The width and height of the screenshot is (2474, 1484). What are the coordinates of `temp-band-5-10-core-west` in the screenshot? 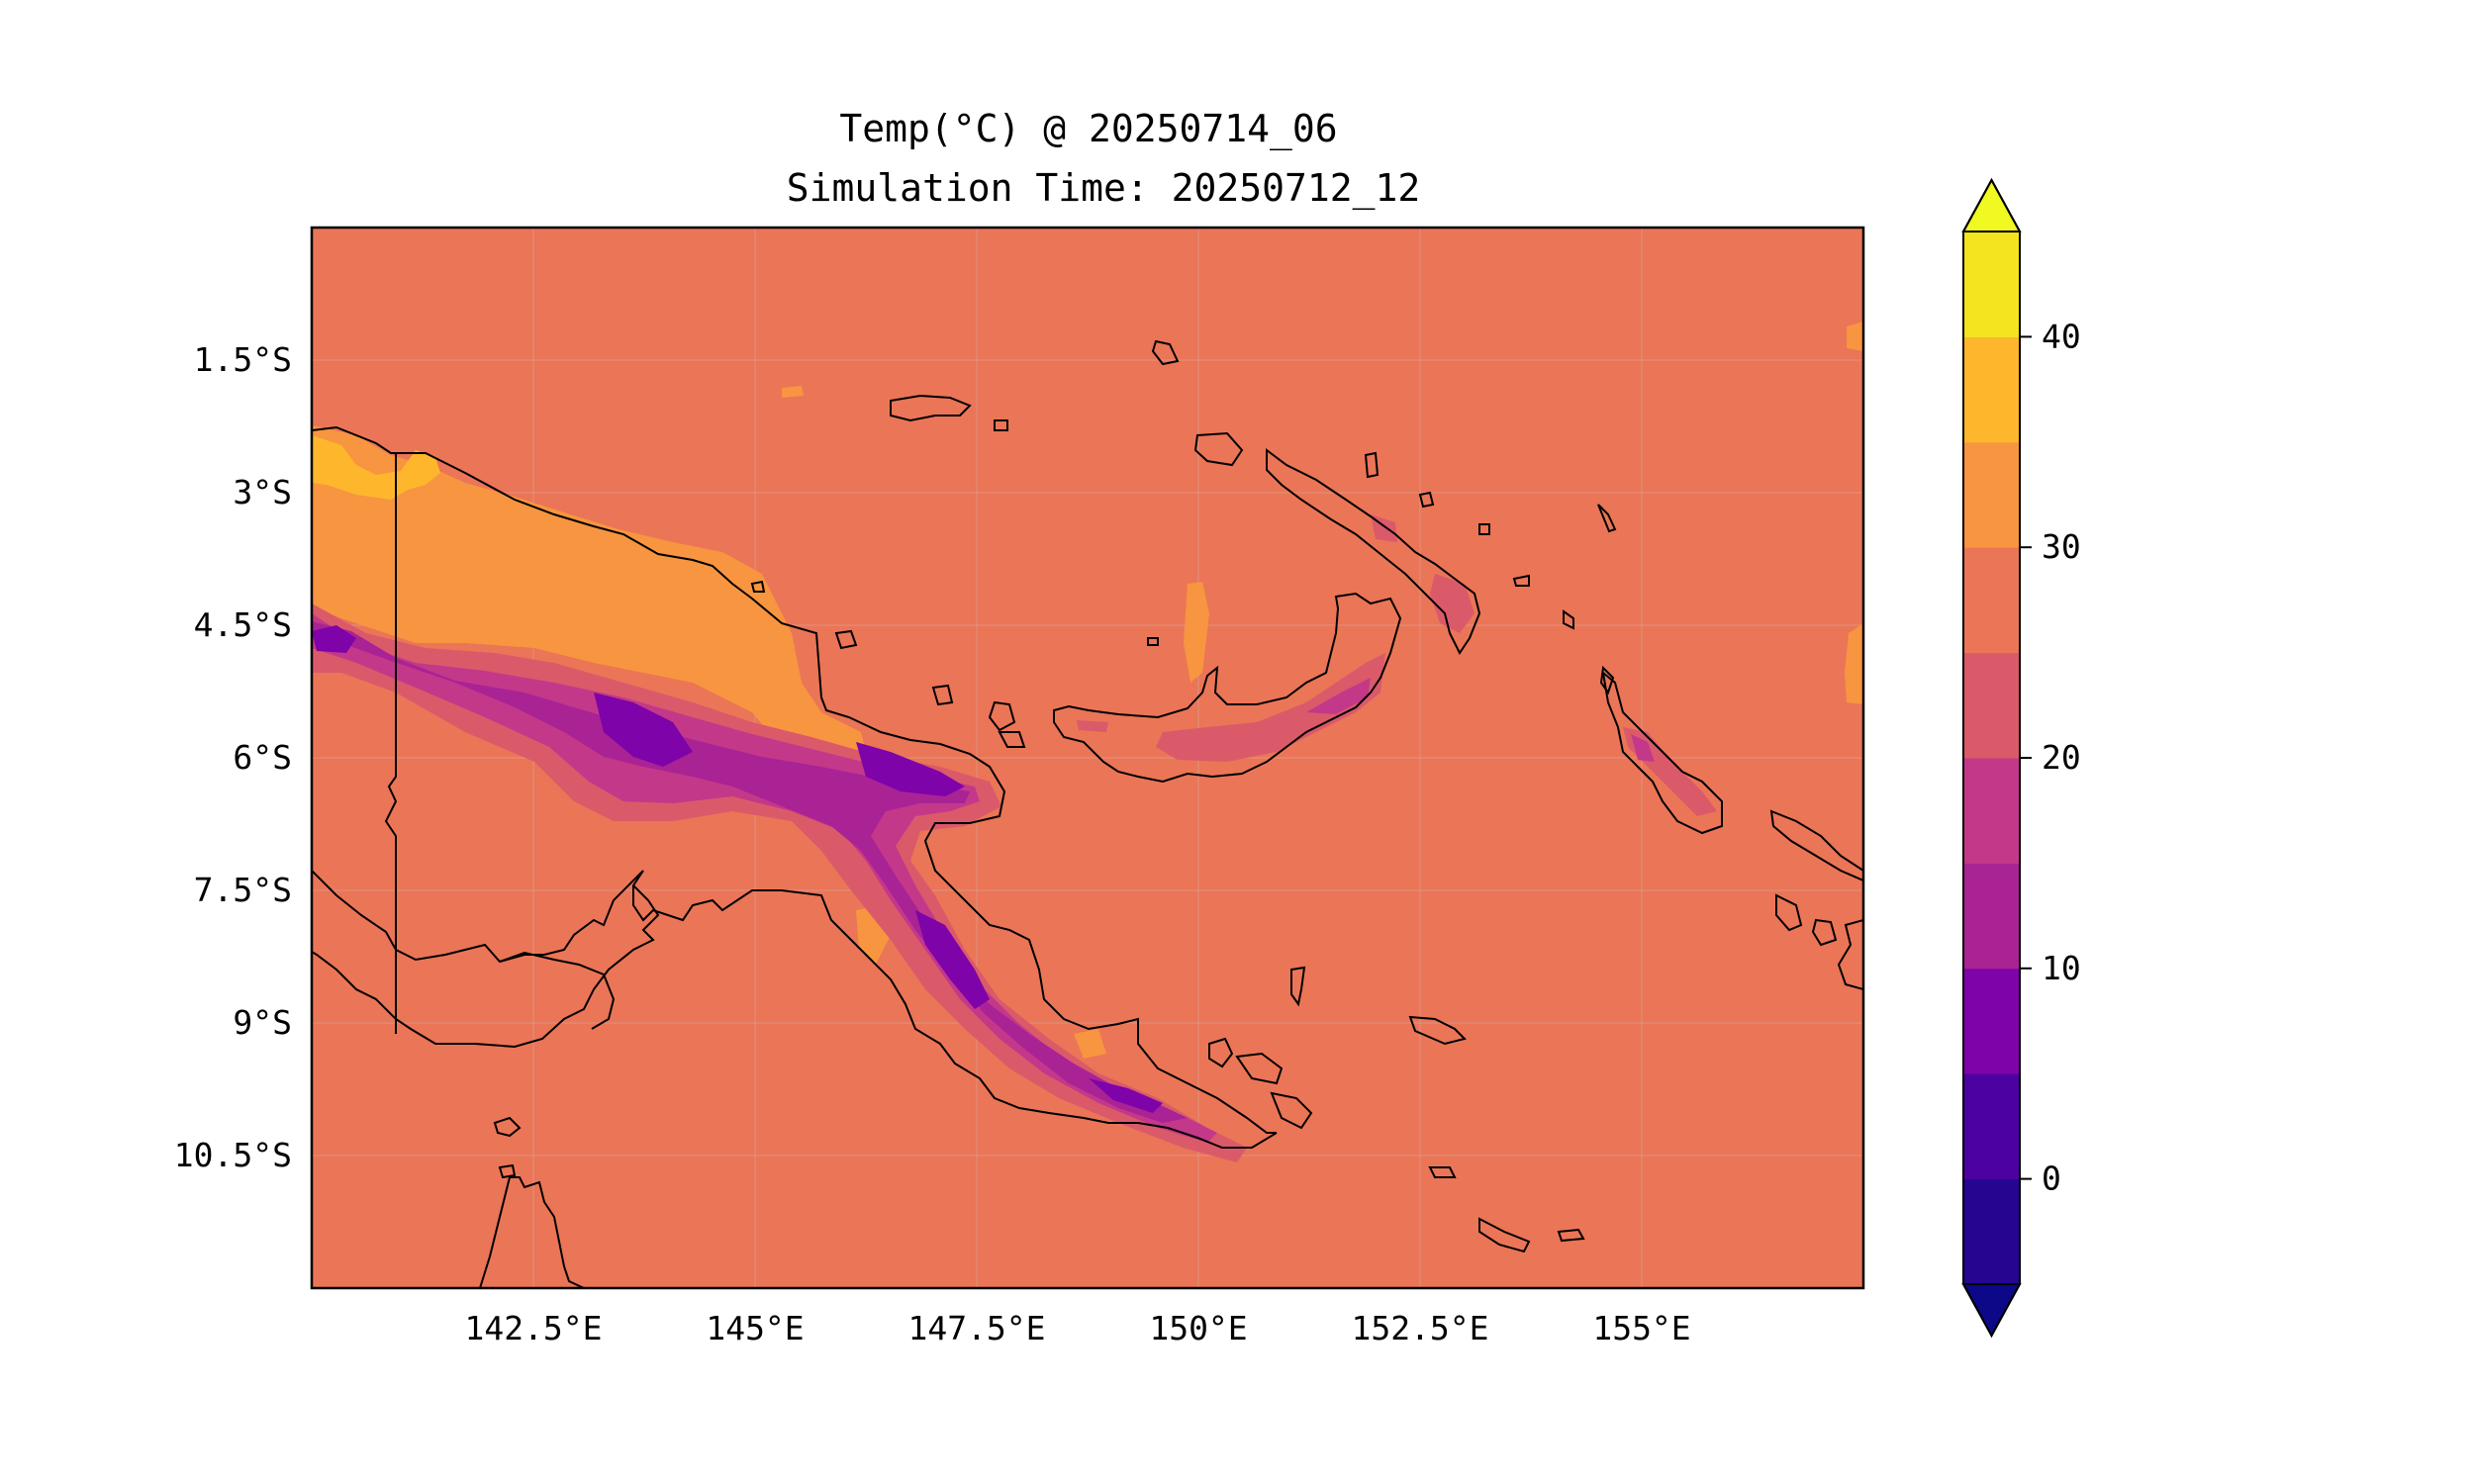 It's located at (334, 639).